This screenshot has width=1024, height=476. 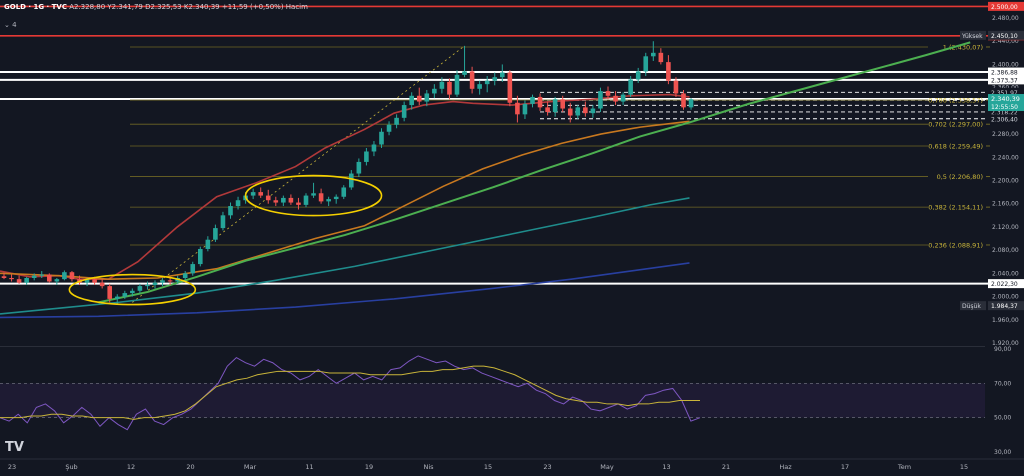 What do you see at coordinates (1005, 320) in the screenshot?
I see `price-tick-label: 1.960,00` at bounding box center [1005, 320].